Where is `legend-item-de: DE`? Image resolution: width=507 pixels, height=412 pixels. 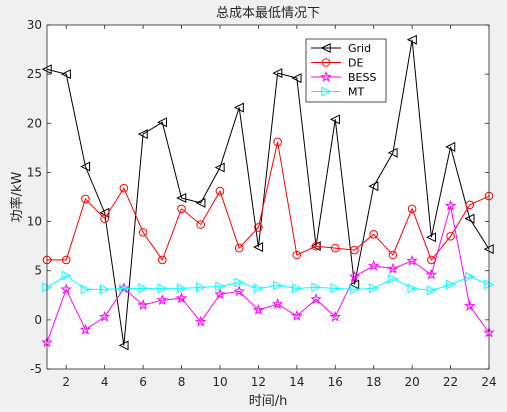
legend-item-de: DE is located at coordinates (337, 63).